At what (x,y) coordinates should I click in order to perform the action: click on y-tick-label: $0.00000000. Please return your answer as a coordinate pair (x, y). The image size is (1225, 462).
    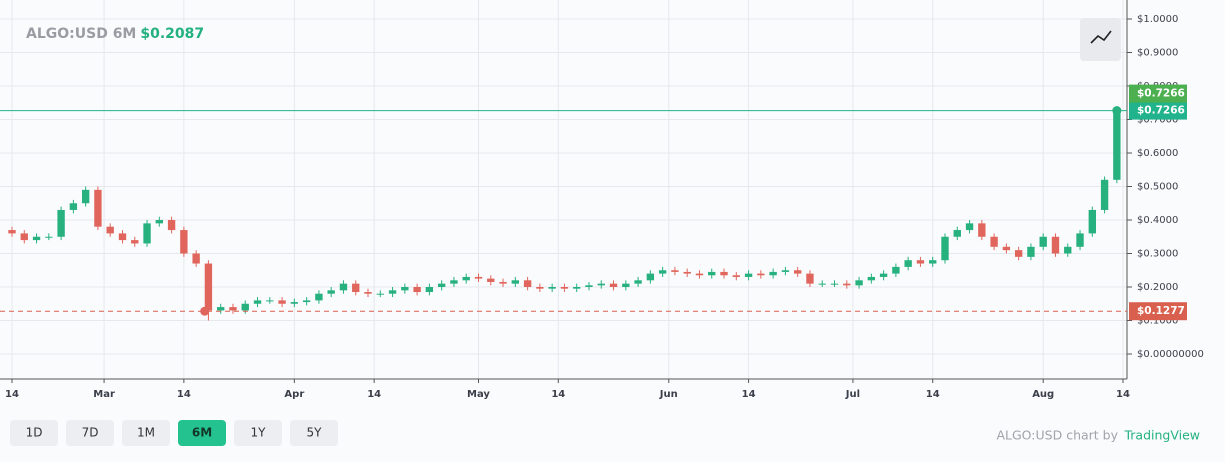
    Looking at the image, I should click on (1170, 354).